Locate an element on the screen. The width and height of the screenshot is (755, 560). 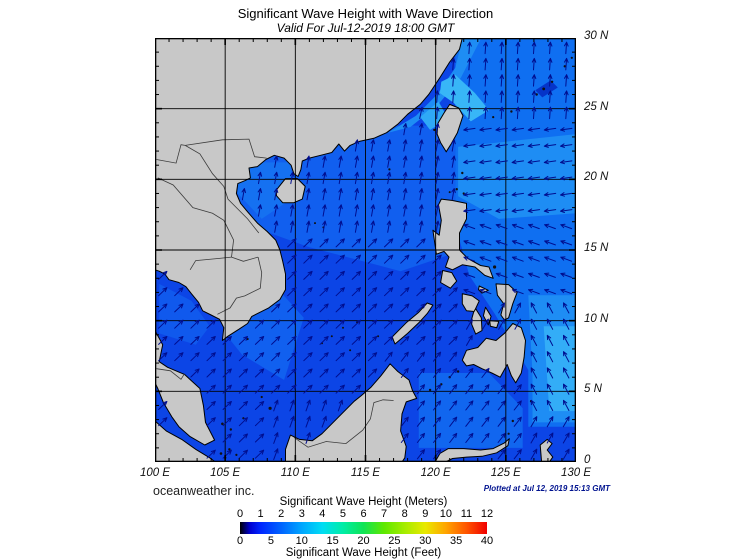
lat-label: 20 N is located at coordinates (596, 177).